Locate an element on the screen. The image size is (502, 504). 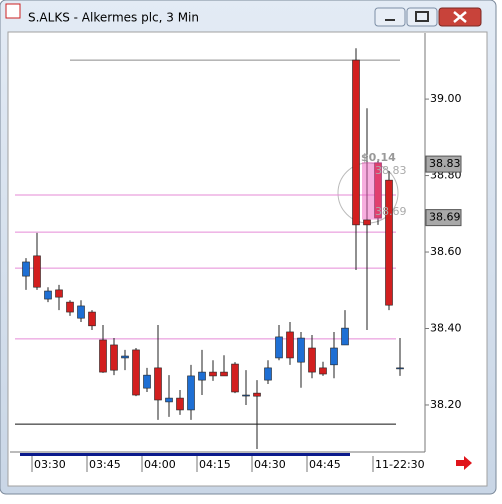
scroll-arrow is located at coordinates (464, 463).